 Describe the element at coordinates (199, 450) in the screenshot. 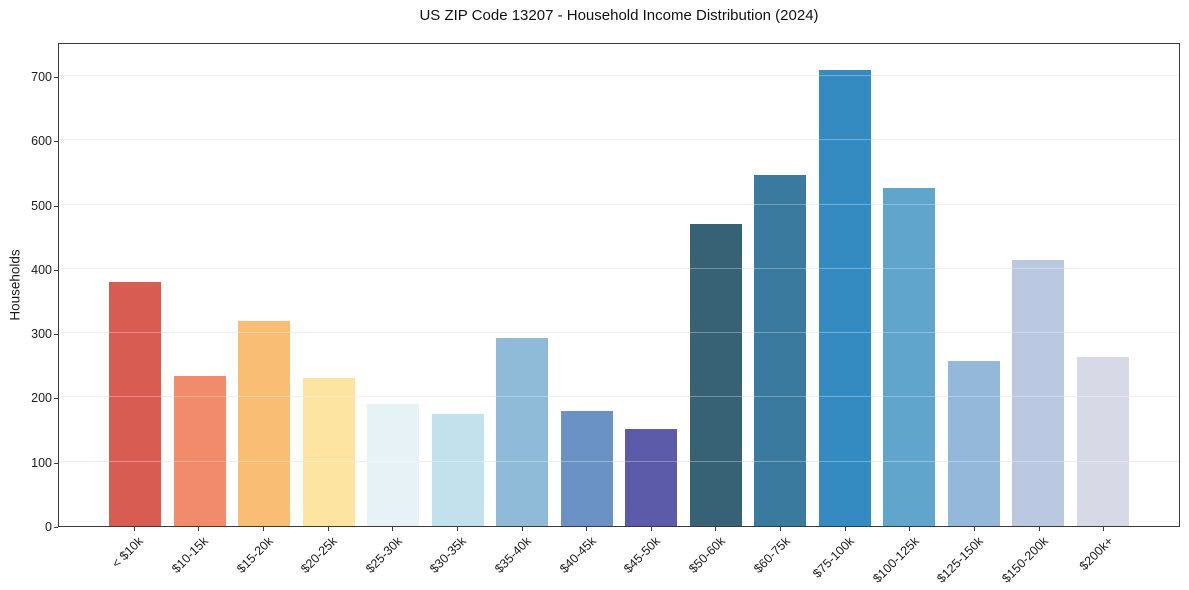

I see `bar-$10-15k` at that location.